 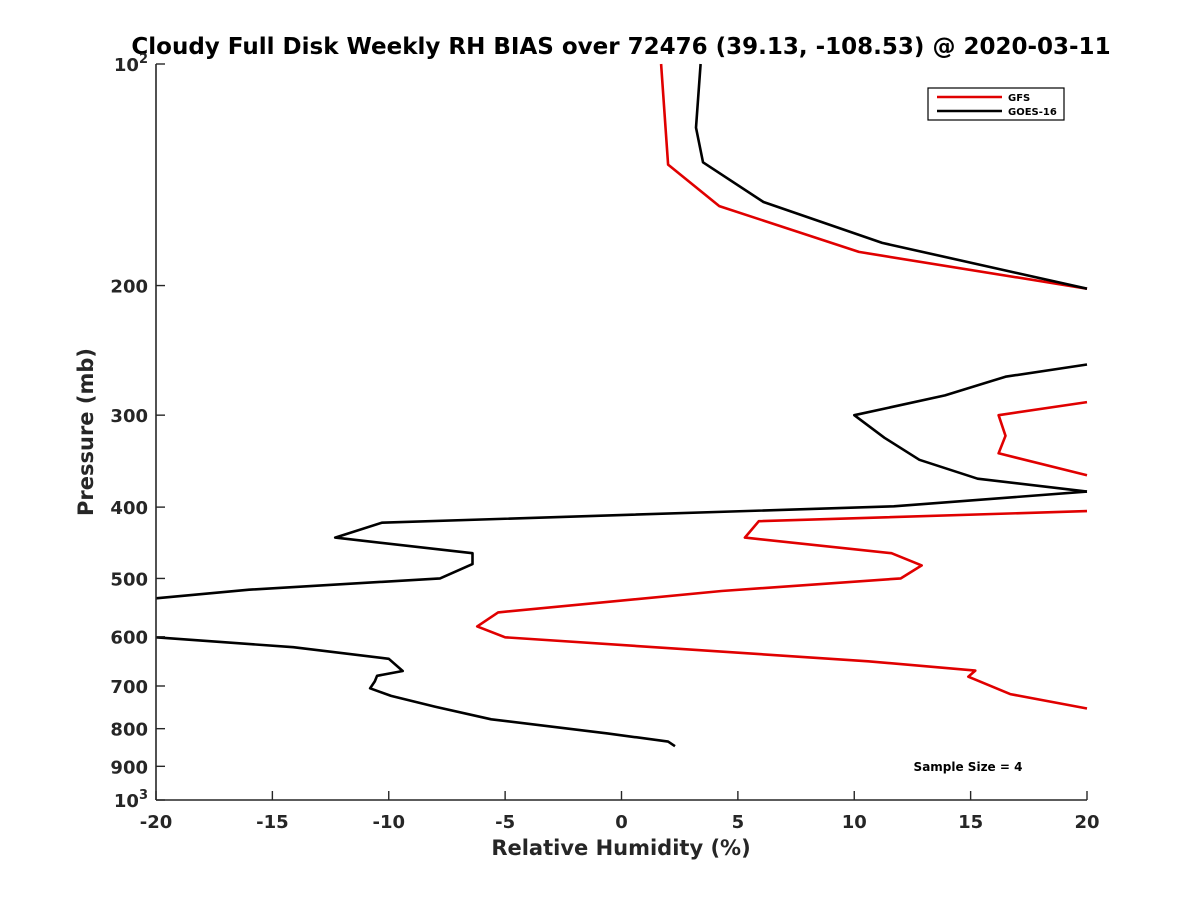 What do you see at coordinates (86, 432) in the screenshot?
I see `y-axis-label: Pressure (mb)` at bounding box center [86, 432].